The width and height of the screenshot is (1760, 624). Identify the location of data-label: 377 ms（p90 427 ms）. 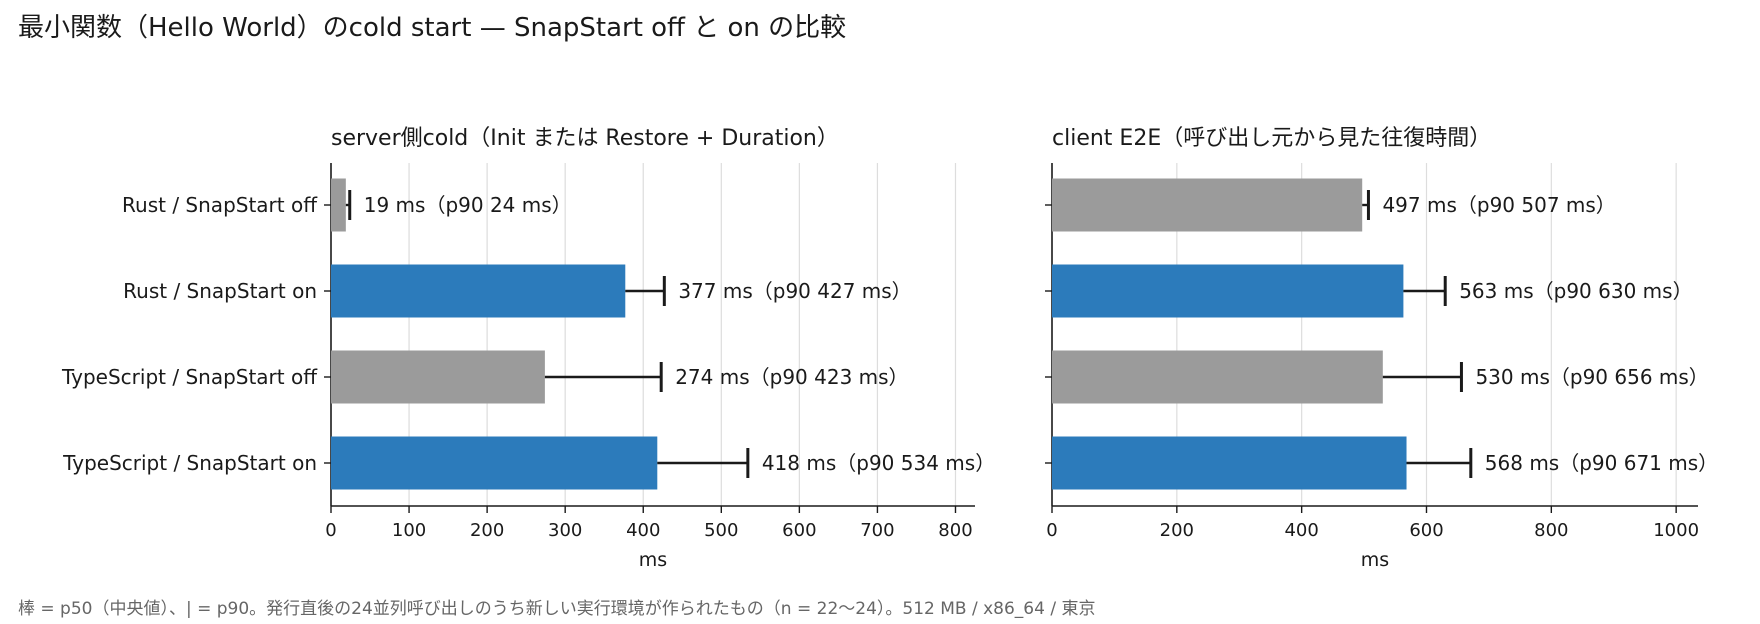
(794, 291).